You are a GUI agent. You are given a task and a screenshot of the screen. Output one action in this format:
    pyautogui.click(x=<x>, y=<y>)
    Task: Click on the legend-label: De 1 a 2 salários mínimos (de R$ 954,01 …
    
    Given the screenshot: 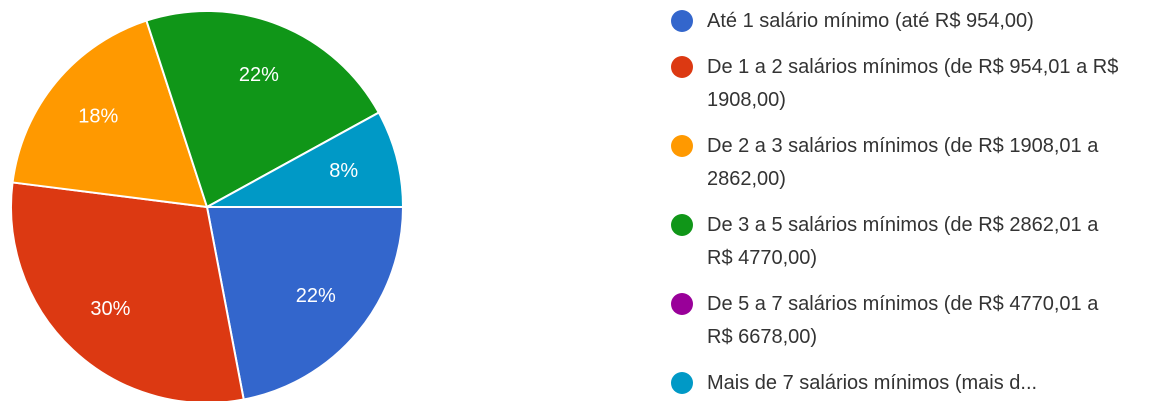 What is the action you would take?
    pyautogui.click(x=913, y=83)
    